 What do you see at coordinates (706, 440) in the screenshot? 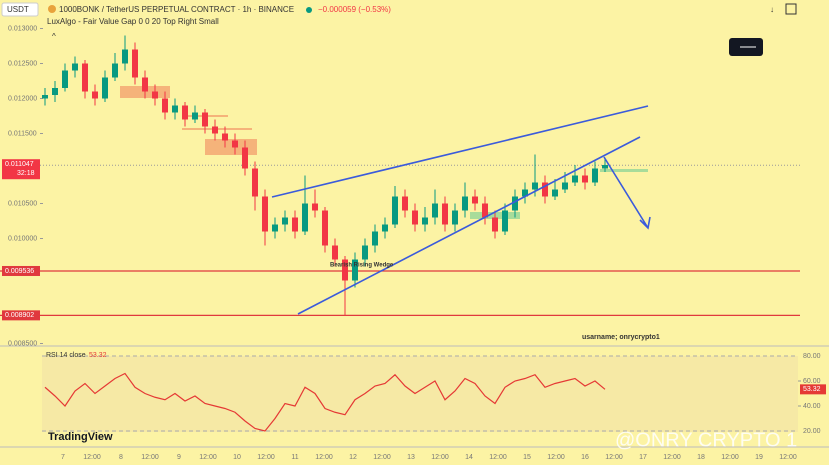
I see `watermark: @ONRY CRYPTO 1` at bounding box center [706, 440].